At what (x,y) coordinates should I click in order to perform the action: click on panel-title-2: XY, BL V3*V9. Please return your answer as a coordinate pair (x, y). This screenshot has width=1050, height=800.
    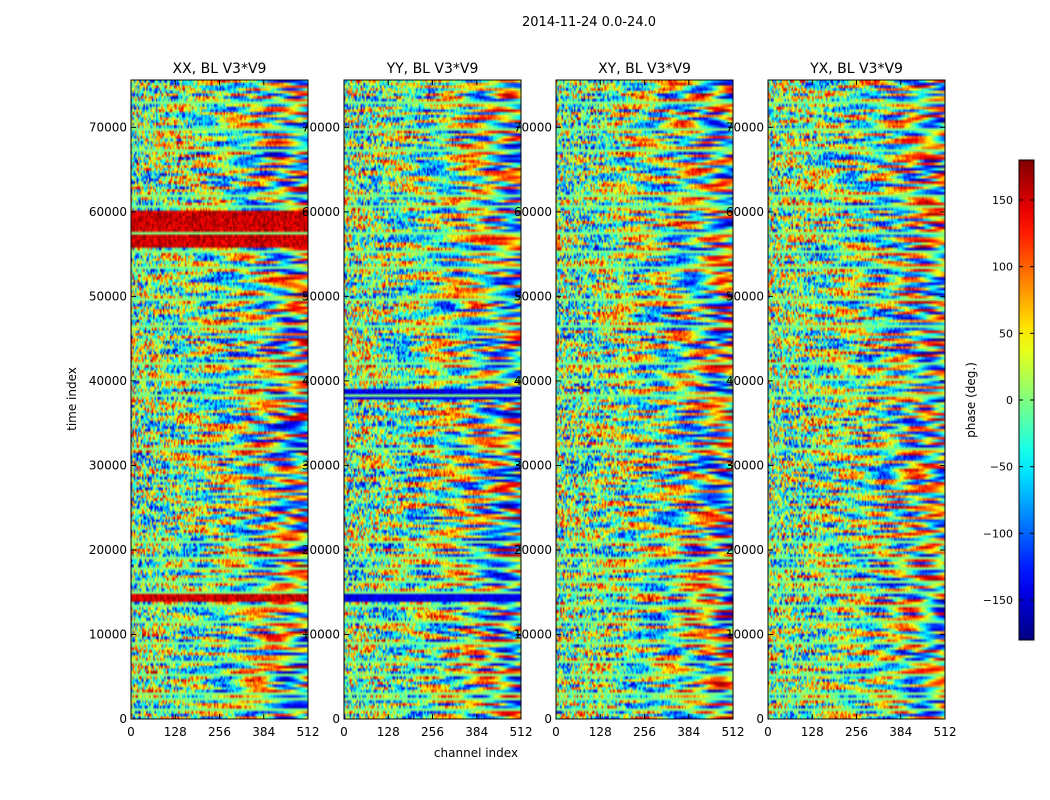
    Looking at the image, I should click on (644, 69).